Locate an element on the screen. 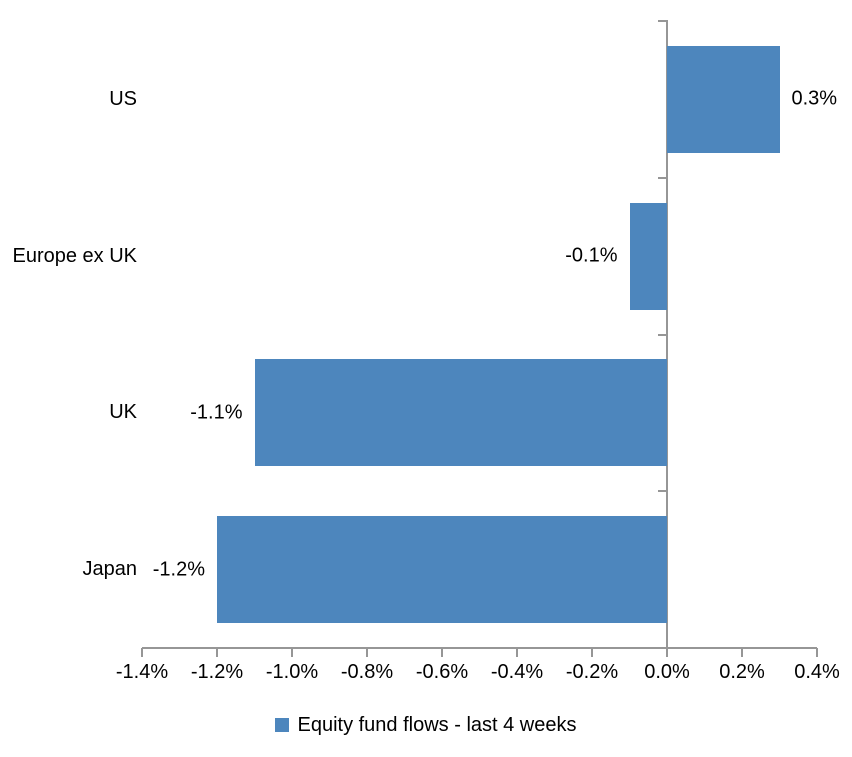  category-label-uk: UK is located at coordinates (123, 412).